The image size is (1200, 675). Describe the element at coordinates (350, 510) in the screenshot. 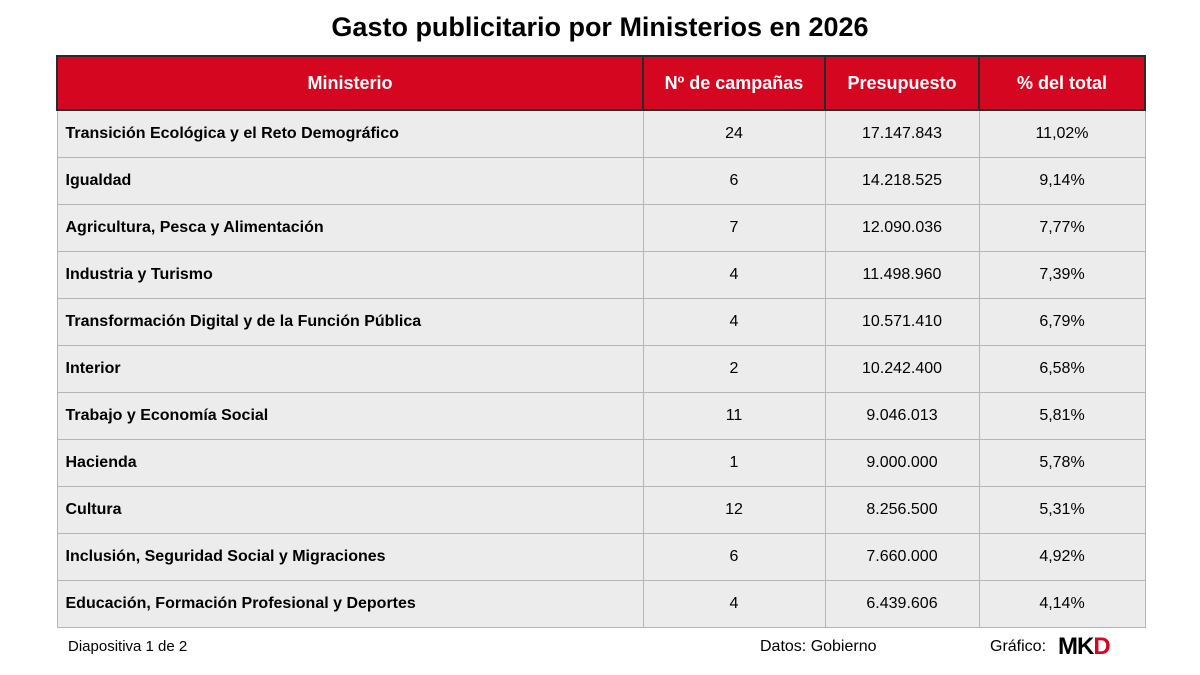

I see `ministry-cell: Cultura` at that location.